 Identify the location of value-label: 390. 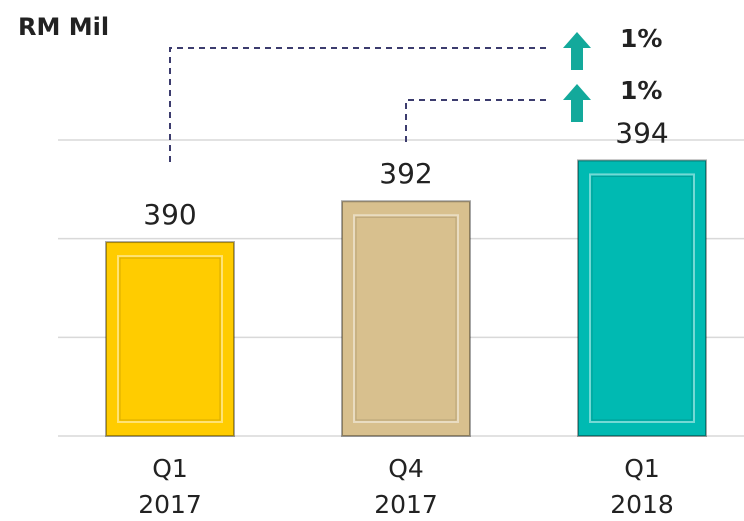
(169, 214).